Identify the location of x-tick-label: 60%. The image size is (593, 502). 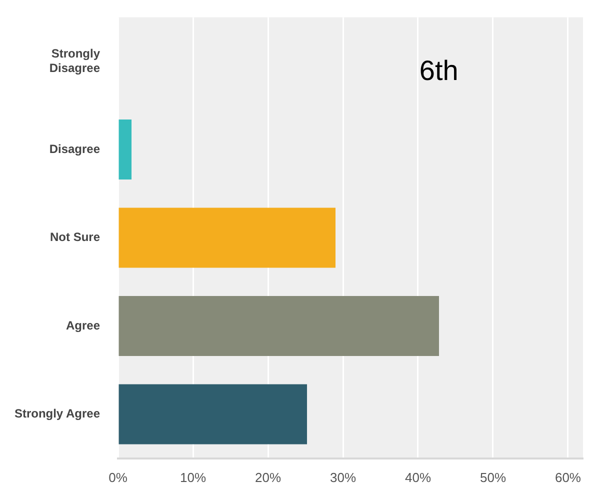
(568, 477).